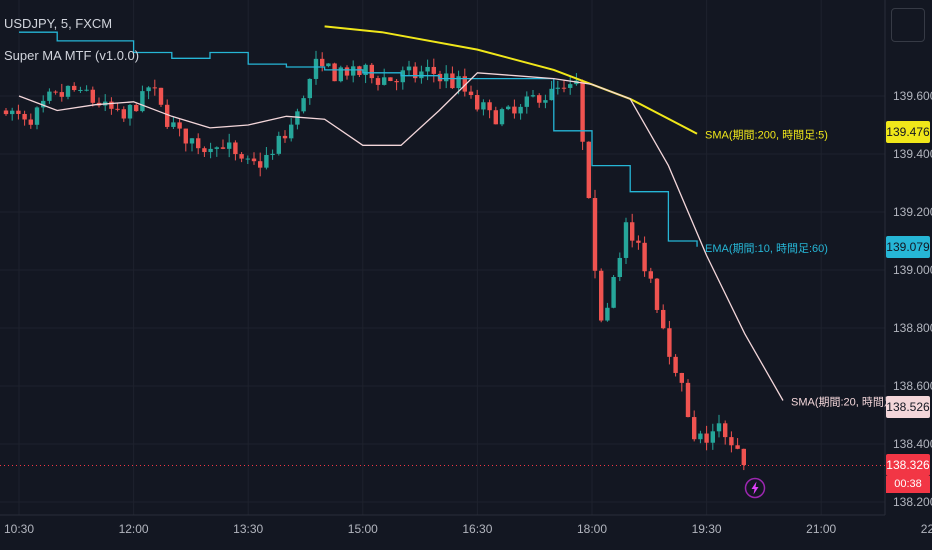  What do you see at coordinates (912, 270) in the screenshot?
I see `price-tick-label: 139.000` at bounding box center [912, 270].